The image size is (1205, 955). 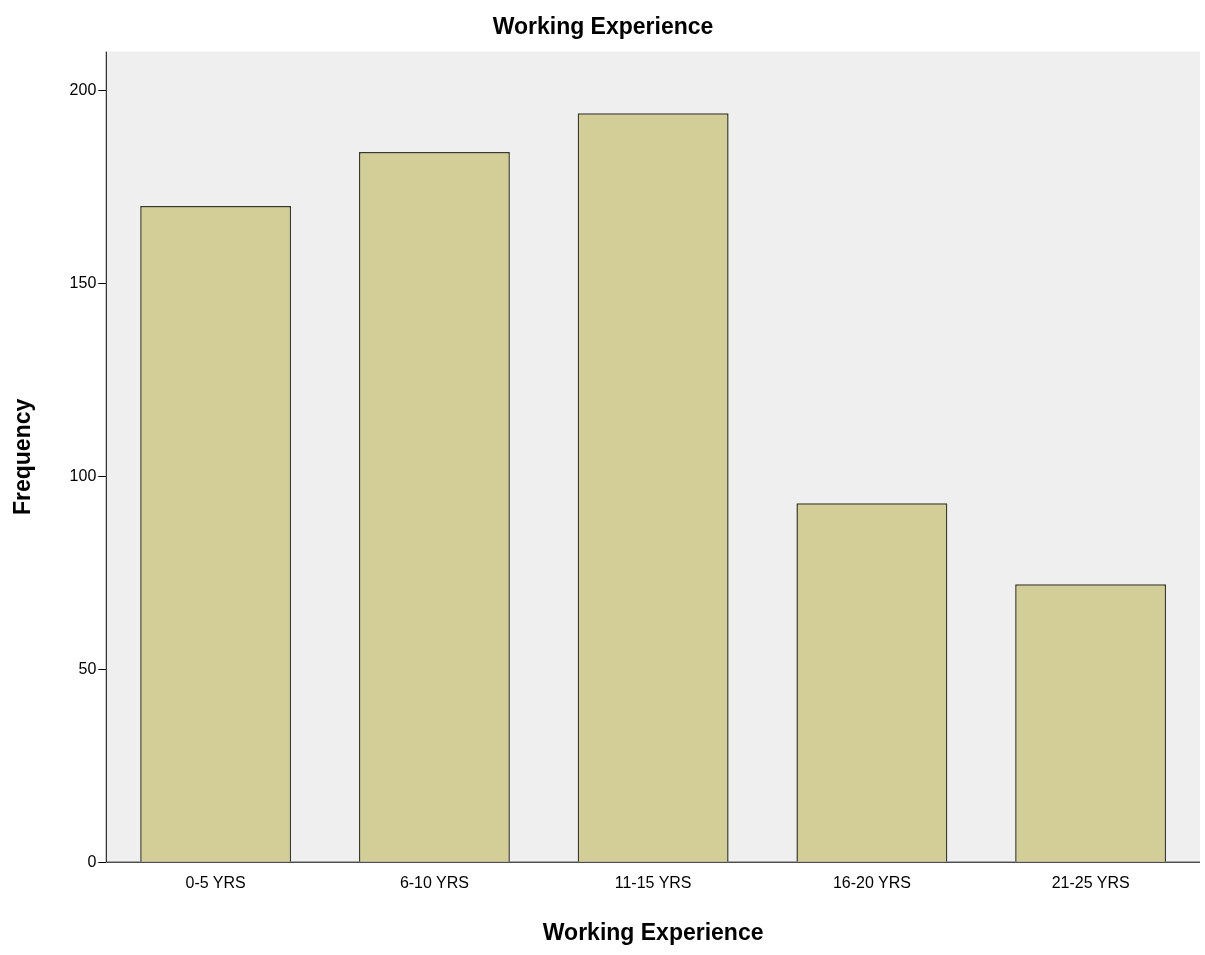 What do you see at coordinates (653, 931) in the screenshot?
I see `x-axis-title: Working Experience` at bounding box center [653, 931].